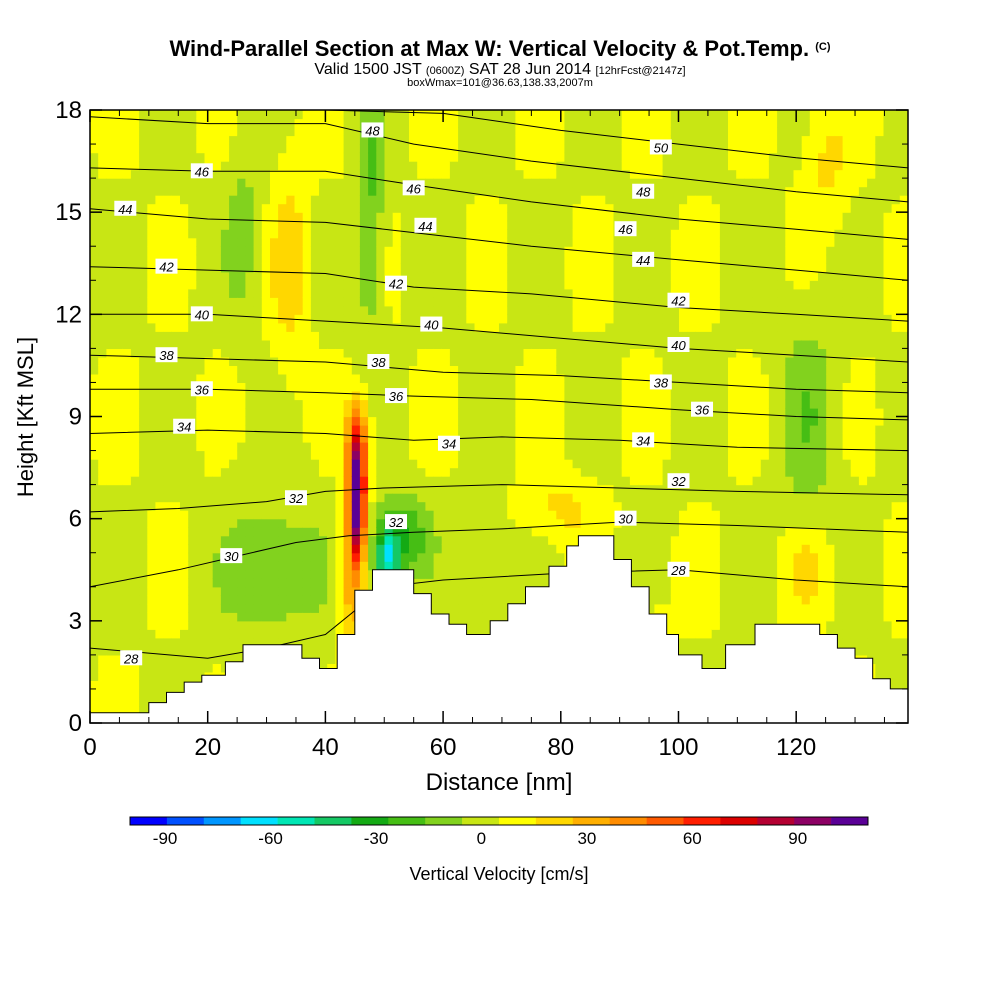  What do you see at coordinates (500, 83) in the screenshot?
I see `chart-subtitle: boxWmax=101@36.63,138.33,2007m` at bounding box center [500, 83].